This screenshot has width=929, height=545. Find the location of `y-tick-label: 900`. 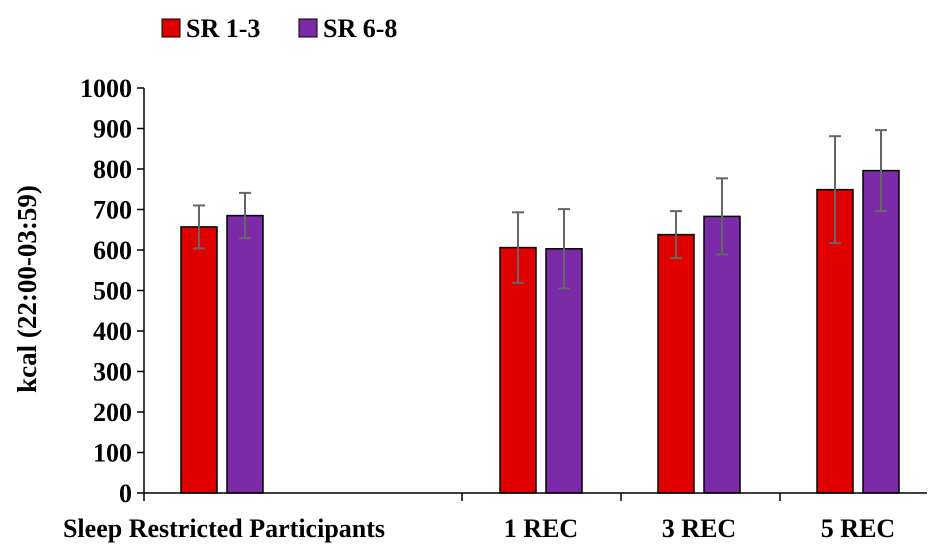

y-tick-label: 900 is located at coordinates (112, 129).